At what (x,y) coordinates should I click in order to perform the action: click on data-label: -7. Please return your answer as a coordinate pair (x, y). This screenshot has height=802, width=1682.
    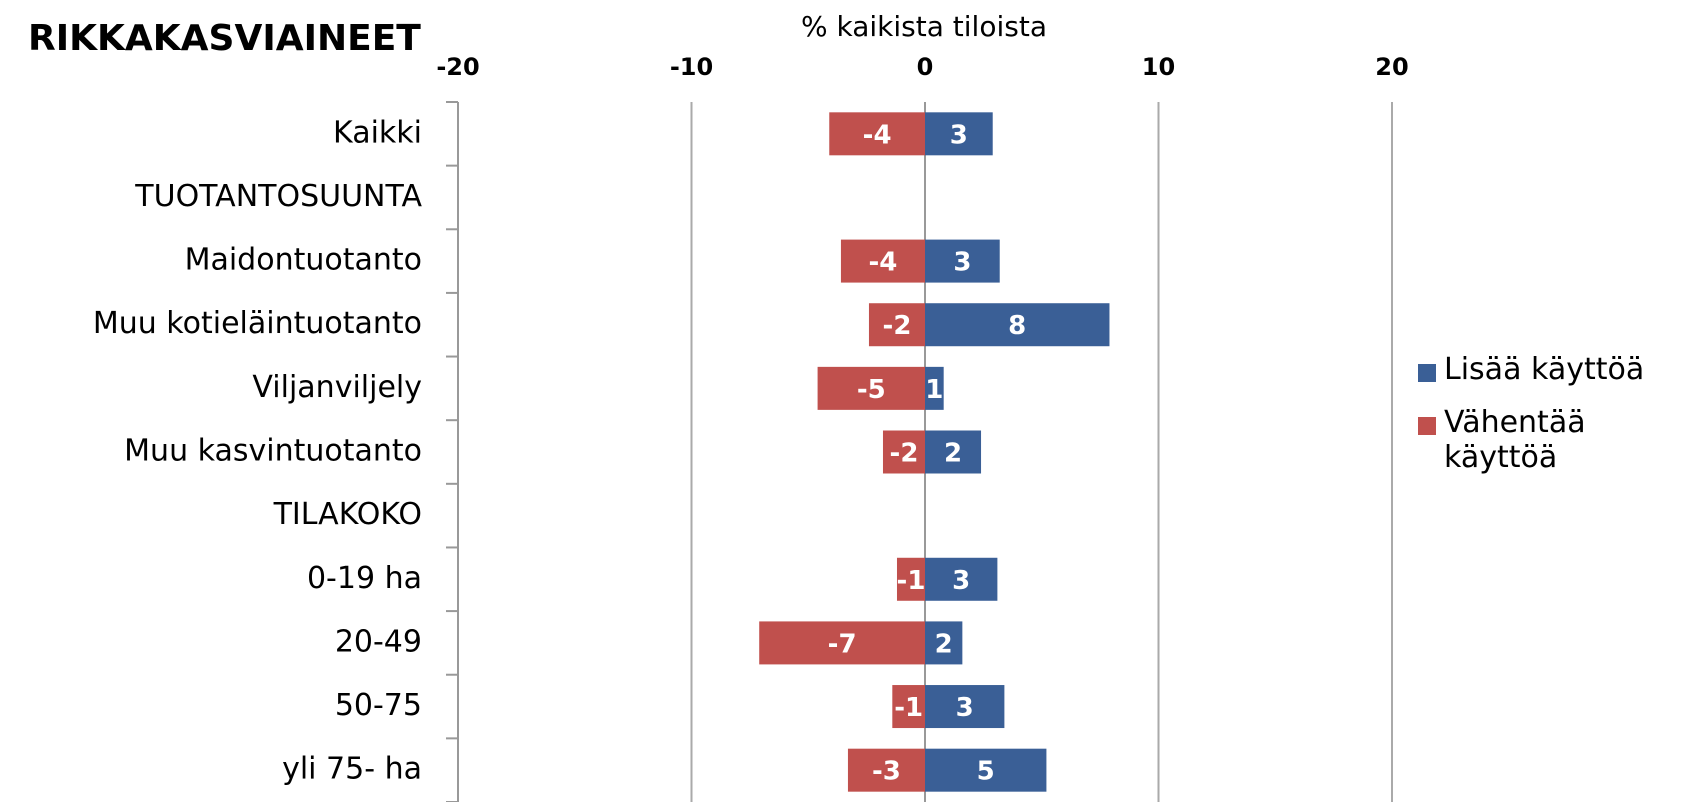
    Looking at the image, I should click on (842, 644).